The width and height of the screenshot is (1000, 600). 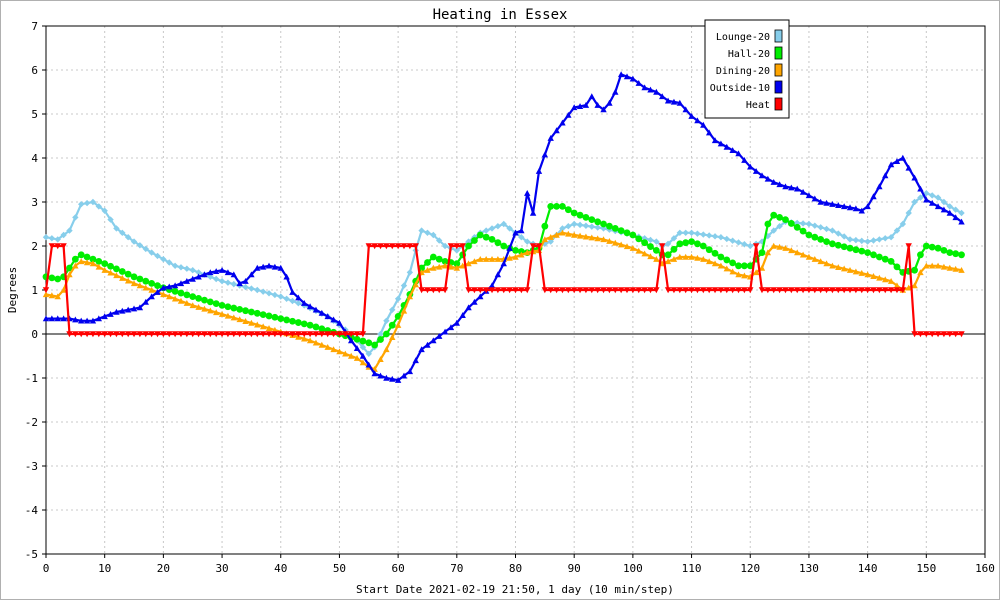 I want to click on y-tick-label: -5, so click(x=31, y=554).